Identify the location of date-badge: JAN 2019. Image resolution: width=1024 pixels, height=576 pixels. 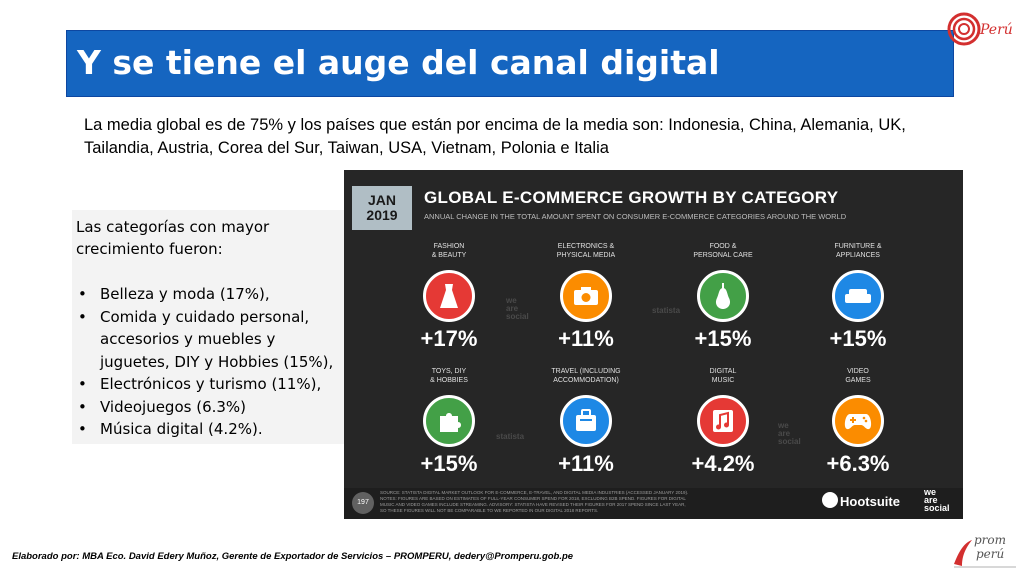
(382, 208).